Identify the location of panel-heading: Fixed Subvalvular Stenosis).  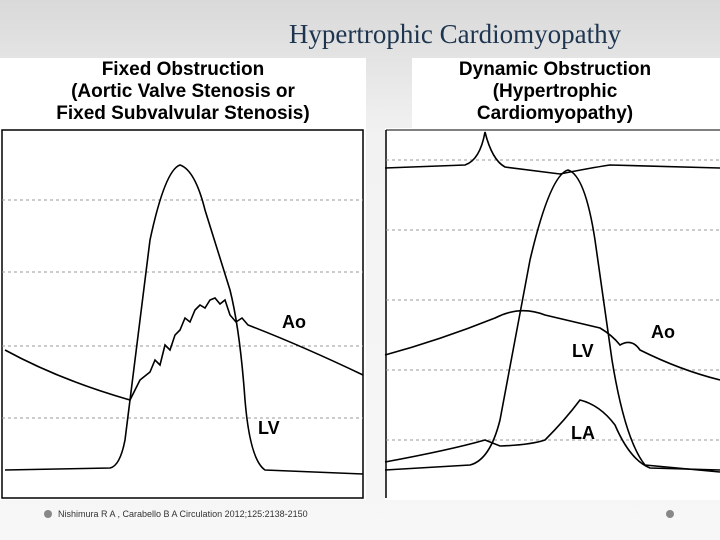
(182, 113).